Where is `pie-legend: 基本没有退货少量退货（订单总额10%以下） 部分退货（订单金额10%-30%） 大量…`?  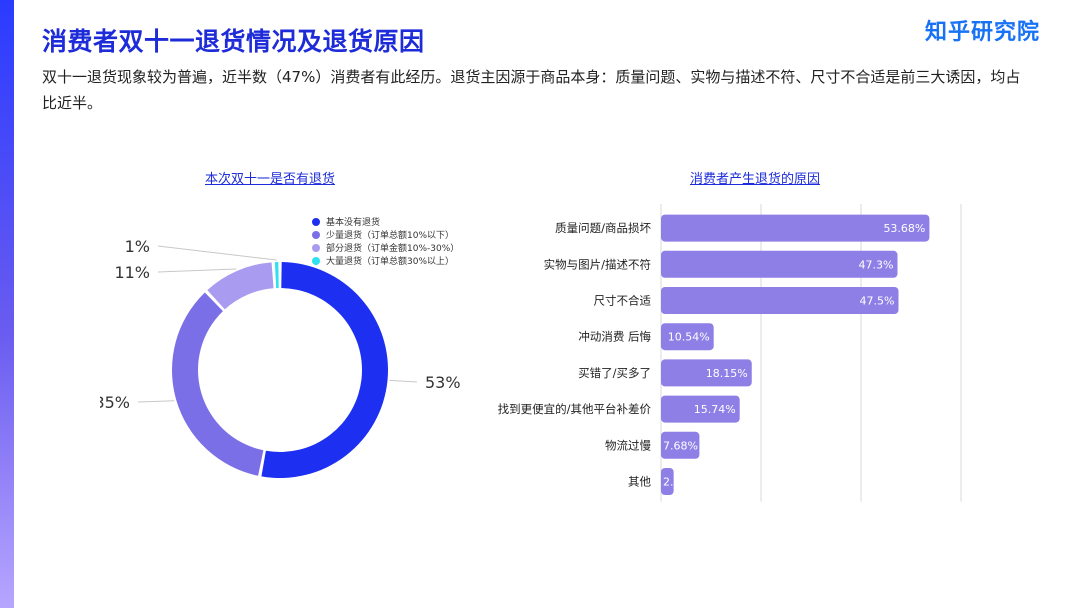 pie-legend: 基本没有退货少量退货（订单总额10%以下） 部分退货（订单金额10%-30%） 大量… is located at coordinates (385, 241).